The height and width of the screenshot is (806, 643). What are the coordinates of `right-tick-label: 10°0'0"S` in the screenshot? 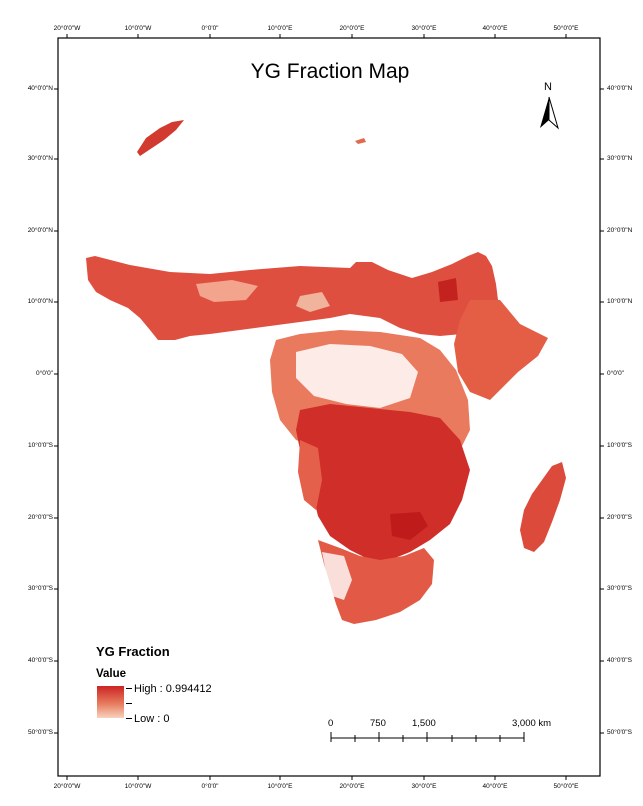 It's located at (619, 445).